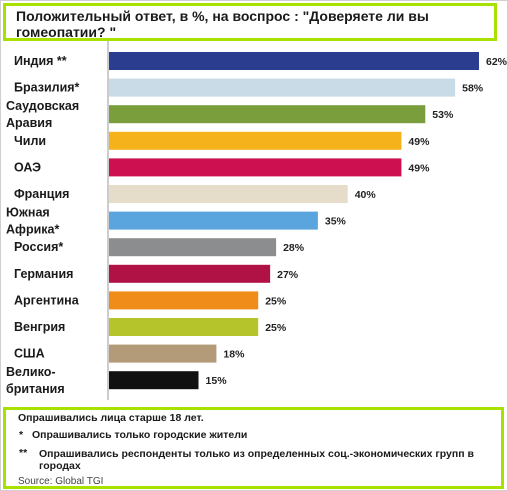  What do you see at coordinates (217, 381) in the screenshot?
I see `value-label-12: 15%` at bounding box center [217, 381].